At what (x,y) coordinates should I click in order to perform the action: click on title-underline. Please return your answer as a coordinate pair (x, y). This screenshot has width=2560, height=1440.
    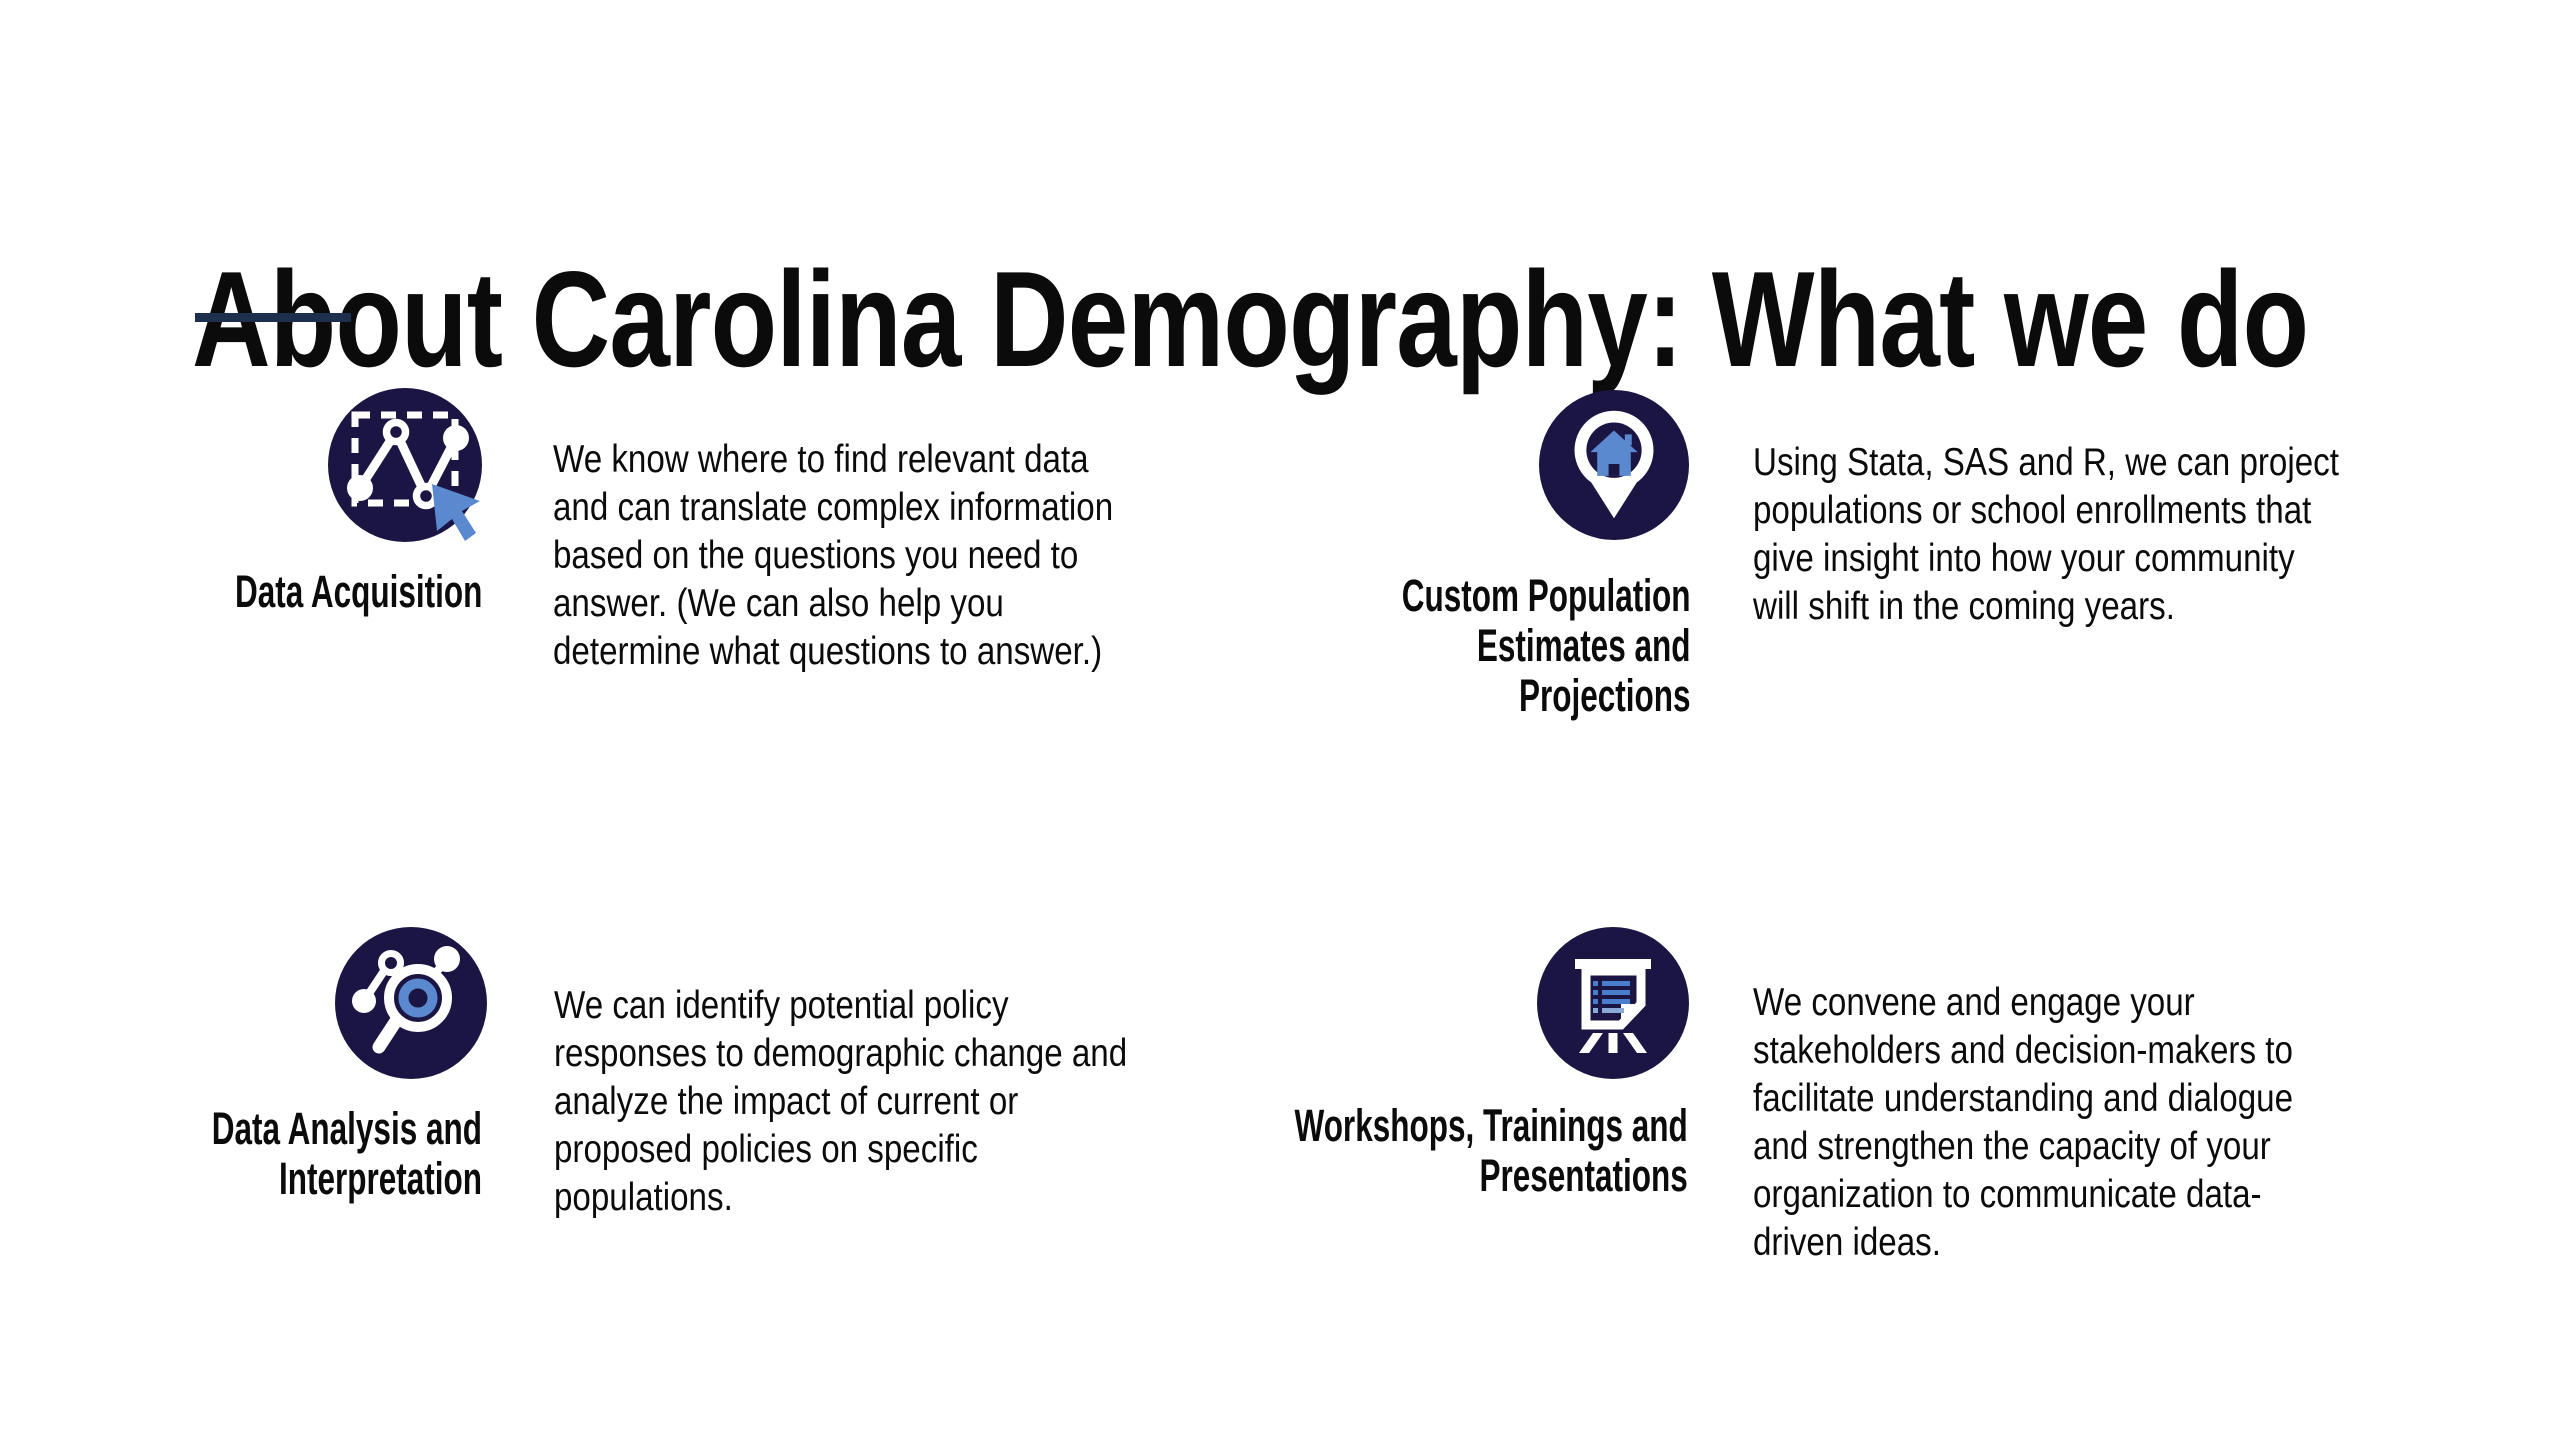
    Looking at the image, I should click on (273, 317).